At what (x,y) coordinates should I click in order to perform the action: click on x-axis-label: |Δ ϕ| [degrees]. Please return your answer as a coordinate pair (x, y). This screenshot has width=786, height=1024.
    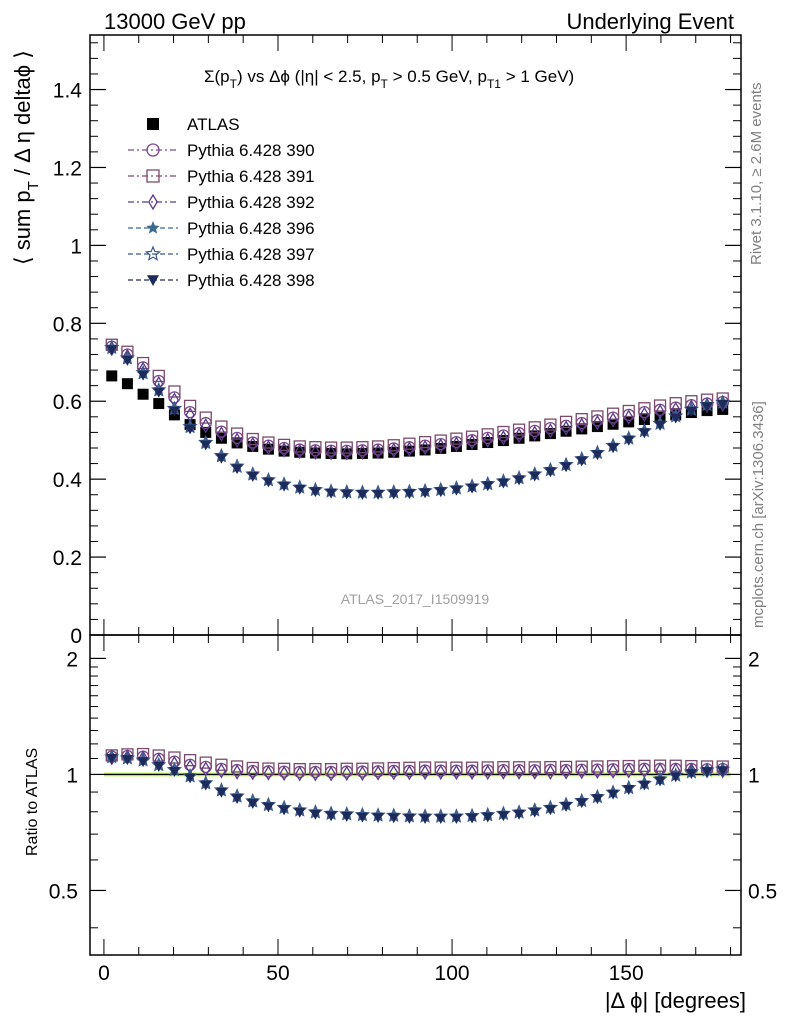
    Looking at the image, I should click on (675, 1000).